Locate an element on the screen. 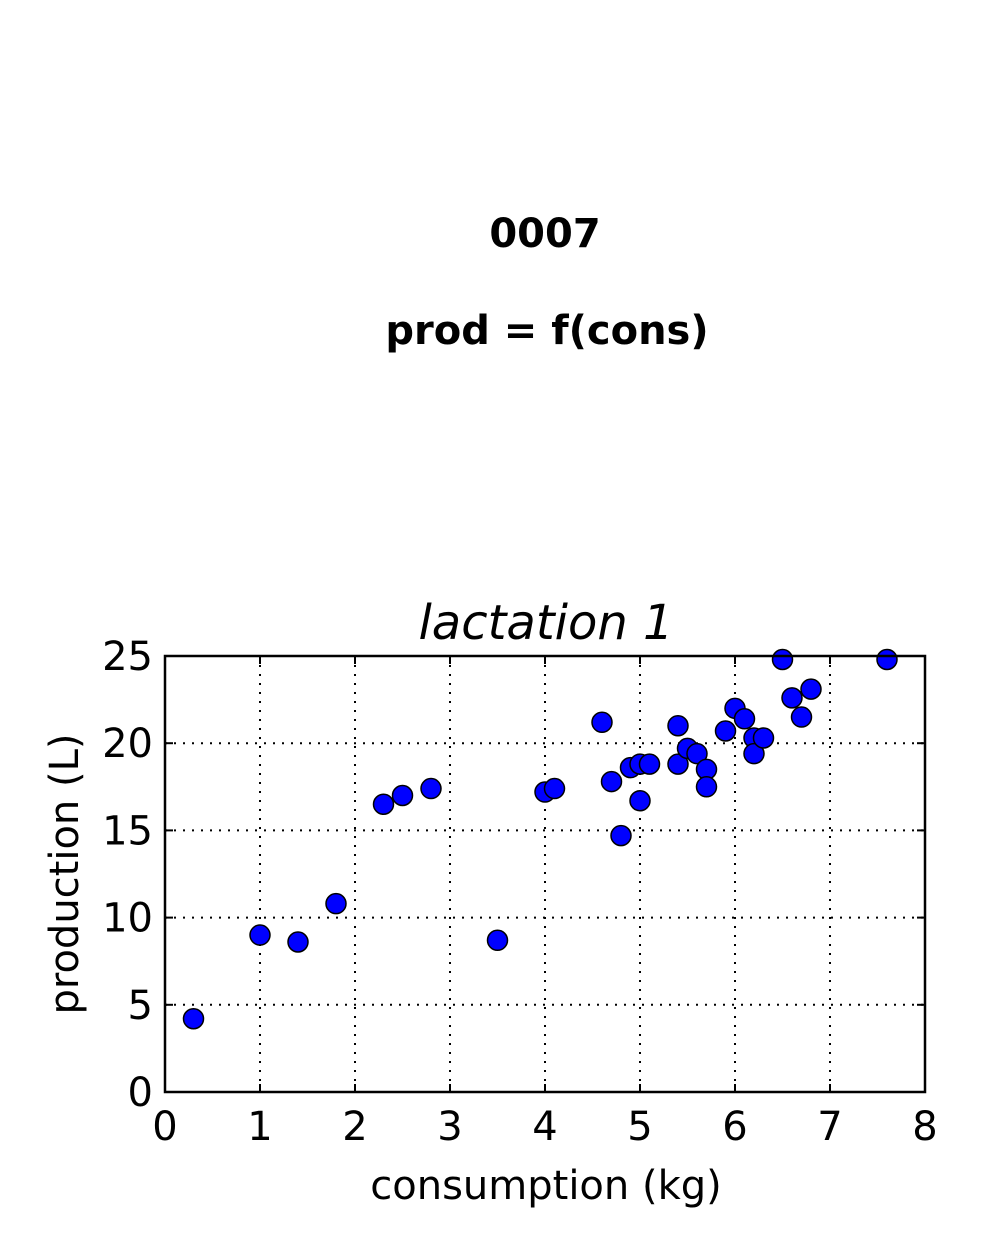 The width and height of the screenshot is (1000, 1250). figure-suptitle-formula: prod = f(cons) is located at coordinates (546, 331).